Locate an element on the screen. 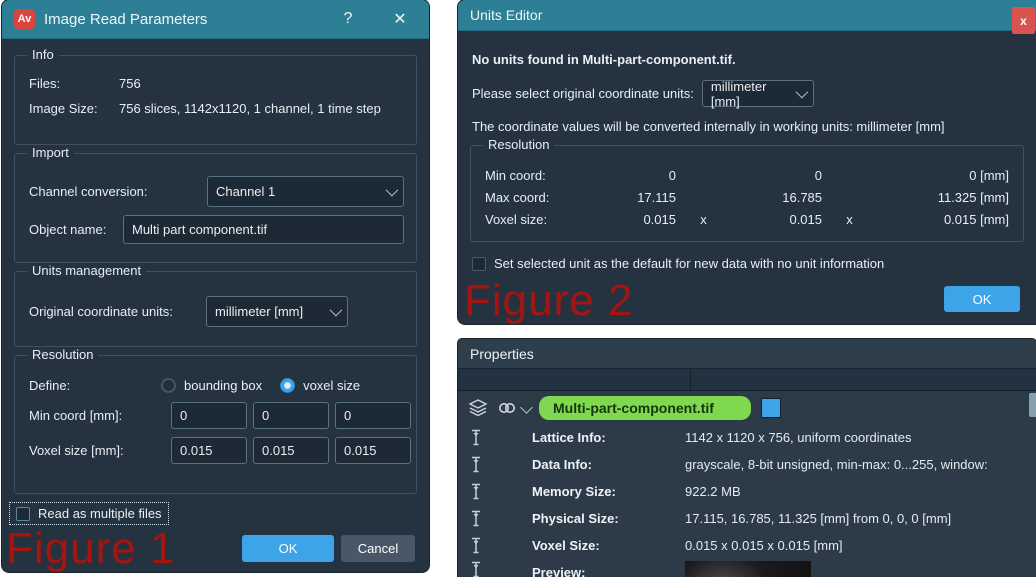  figure-1-annotation: Figure 1 is located at coordinates (91, 548).